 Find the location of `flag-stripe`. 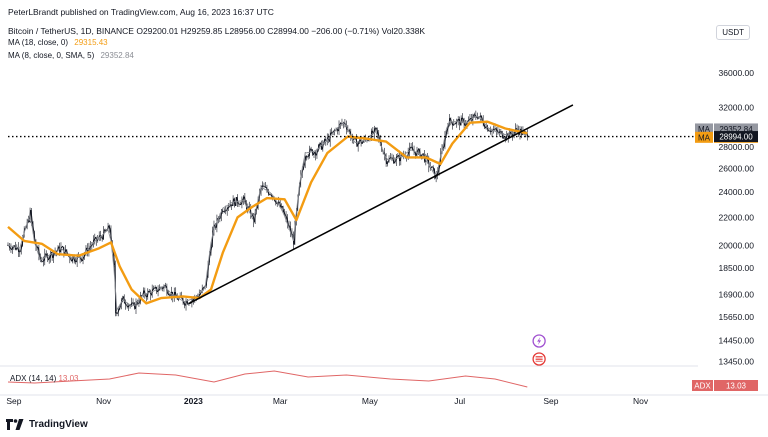

flag-stripe is located at coordinates (539, 356).